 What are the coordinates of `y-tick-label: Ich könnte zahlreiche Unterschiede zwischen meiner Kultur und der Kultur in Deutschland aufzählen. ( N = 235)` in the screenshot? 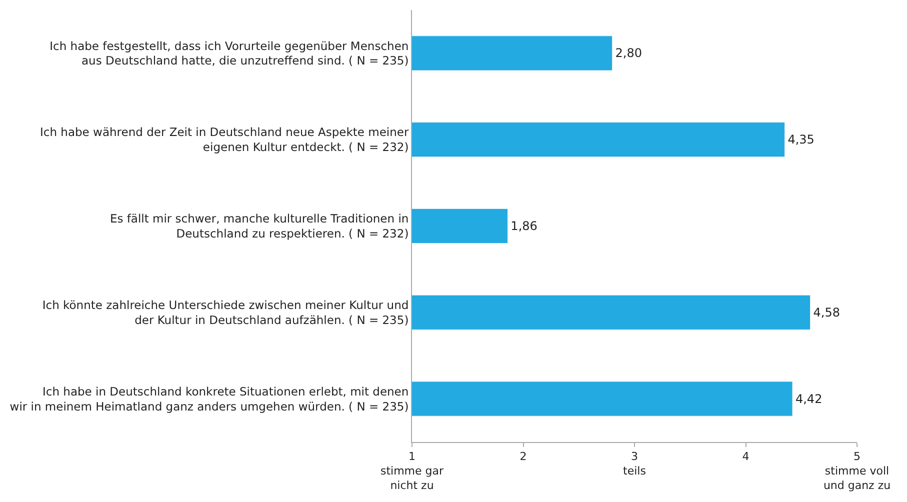 It's located at (225, 312).